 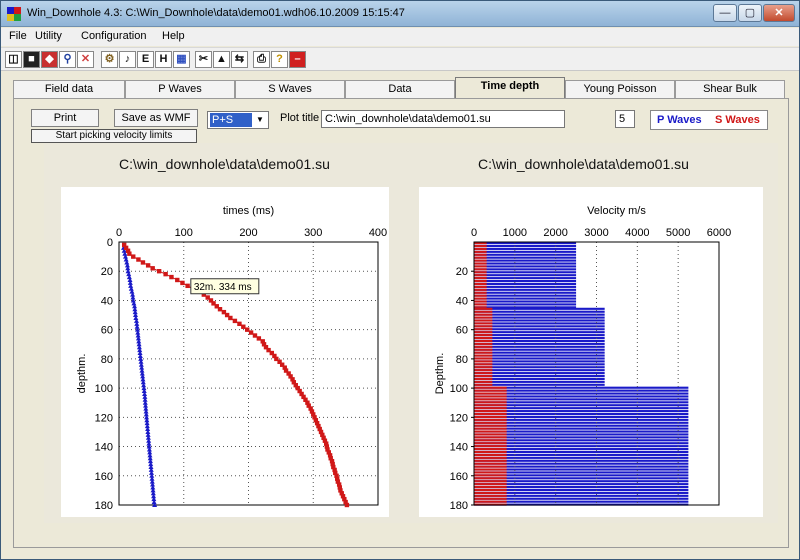 What do you see at coordinates (313, 233) in the screenshot?
I see `x-tick-label: 300` at bounding box center [313, 233].